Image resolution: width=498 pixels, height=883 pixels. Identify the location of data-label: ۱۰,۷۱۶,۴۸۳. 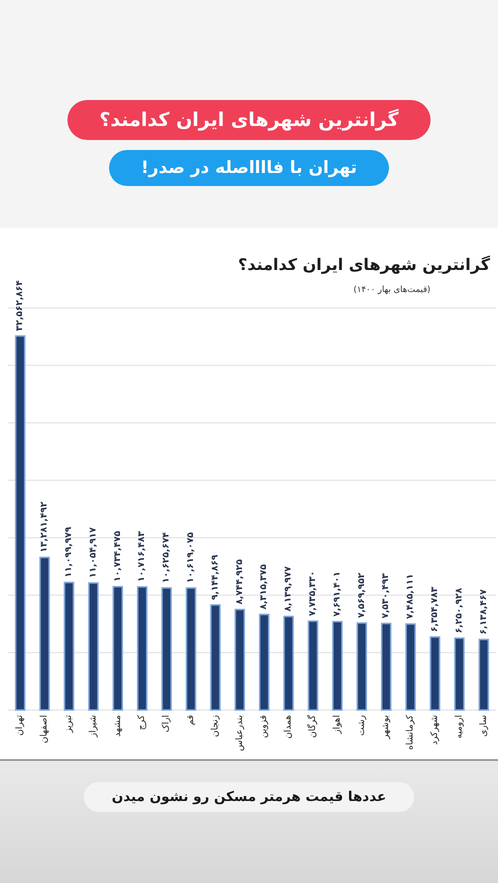
(142, 556).